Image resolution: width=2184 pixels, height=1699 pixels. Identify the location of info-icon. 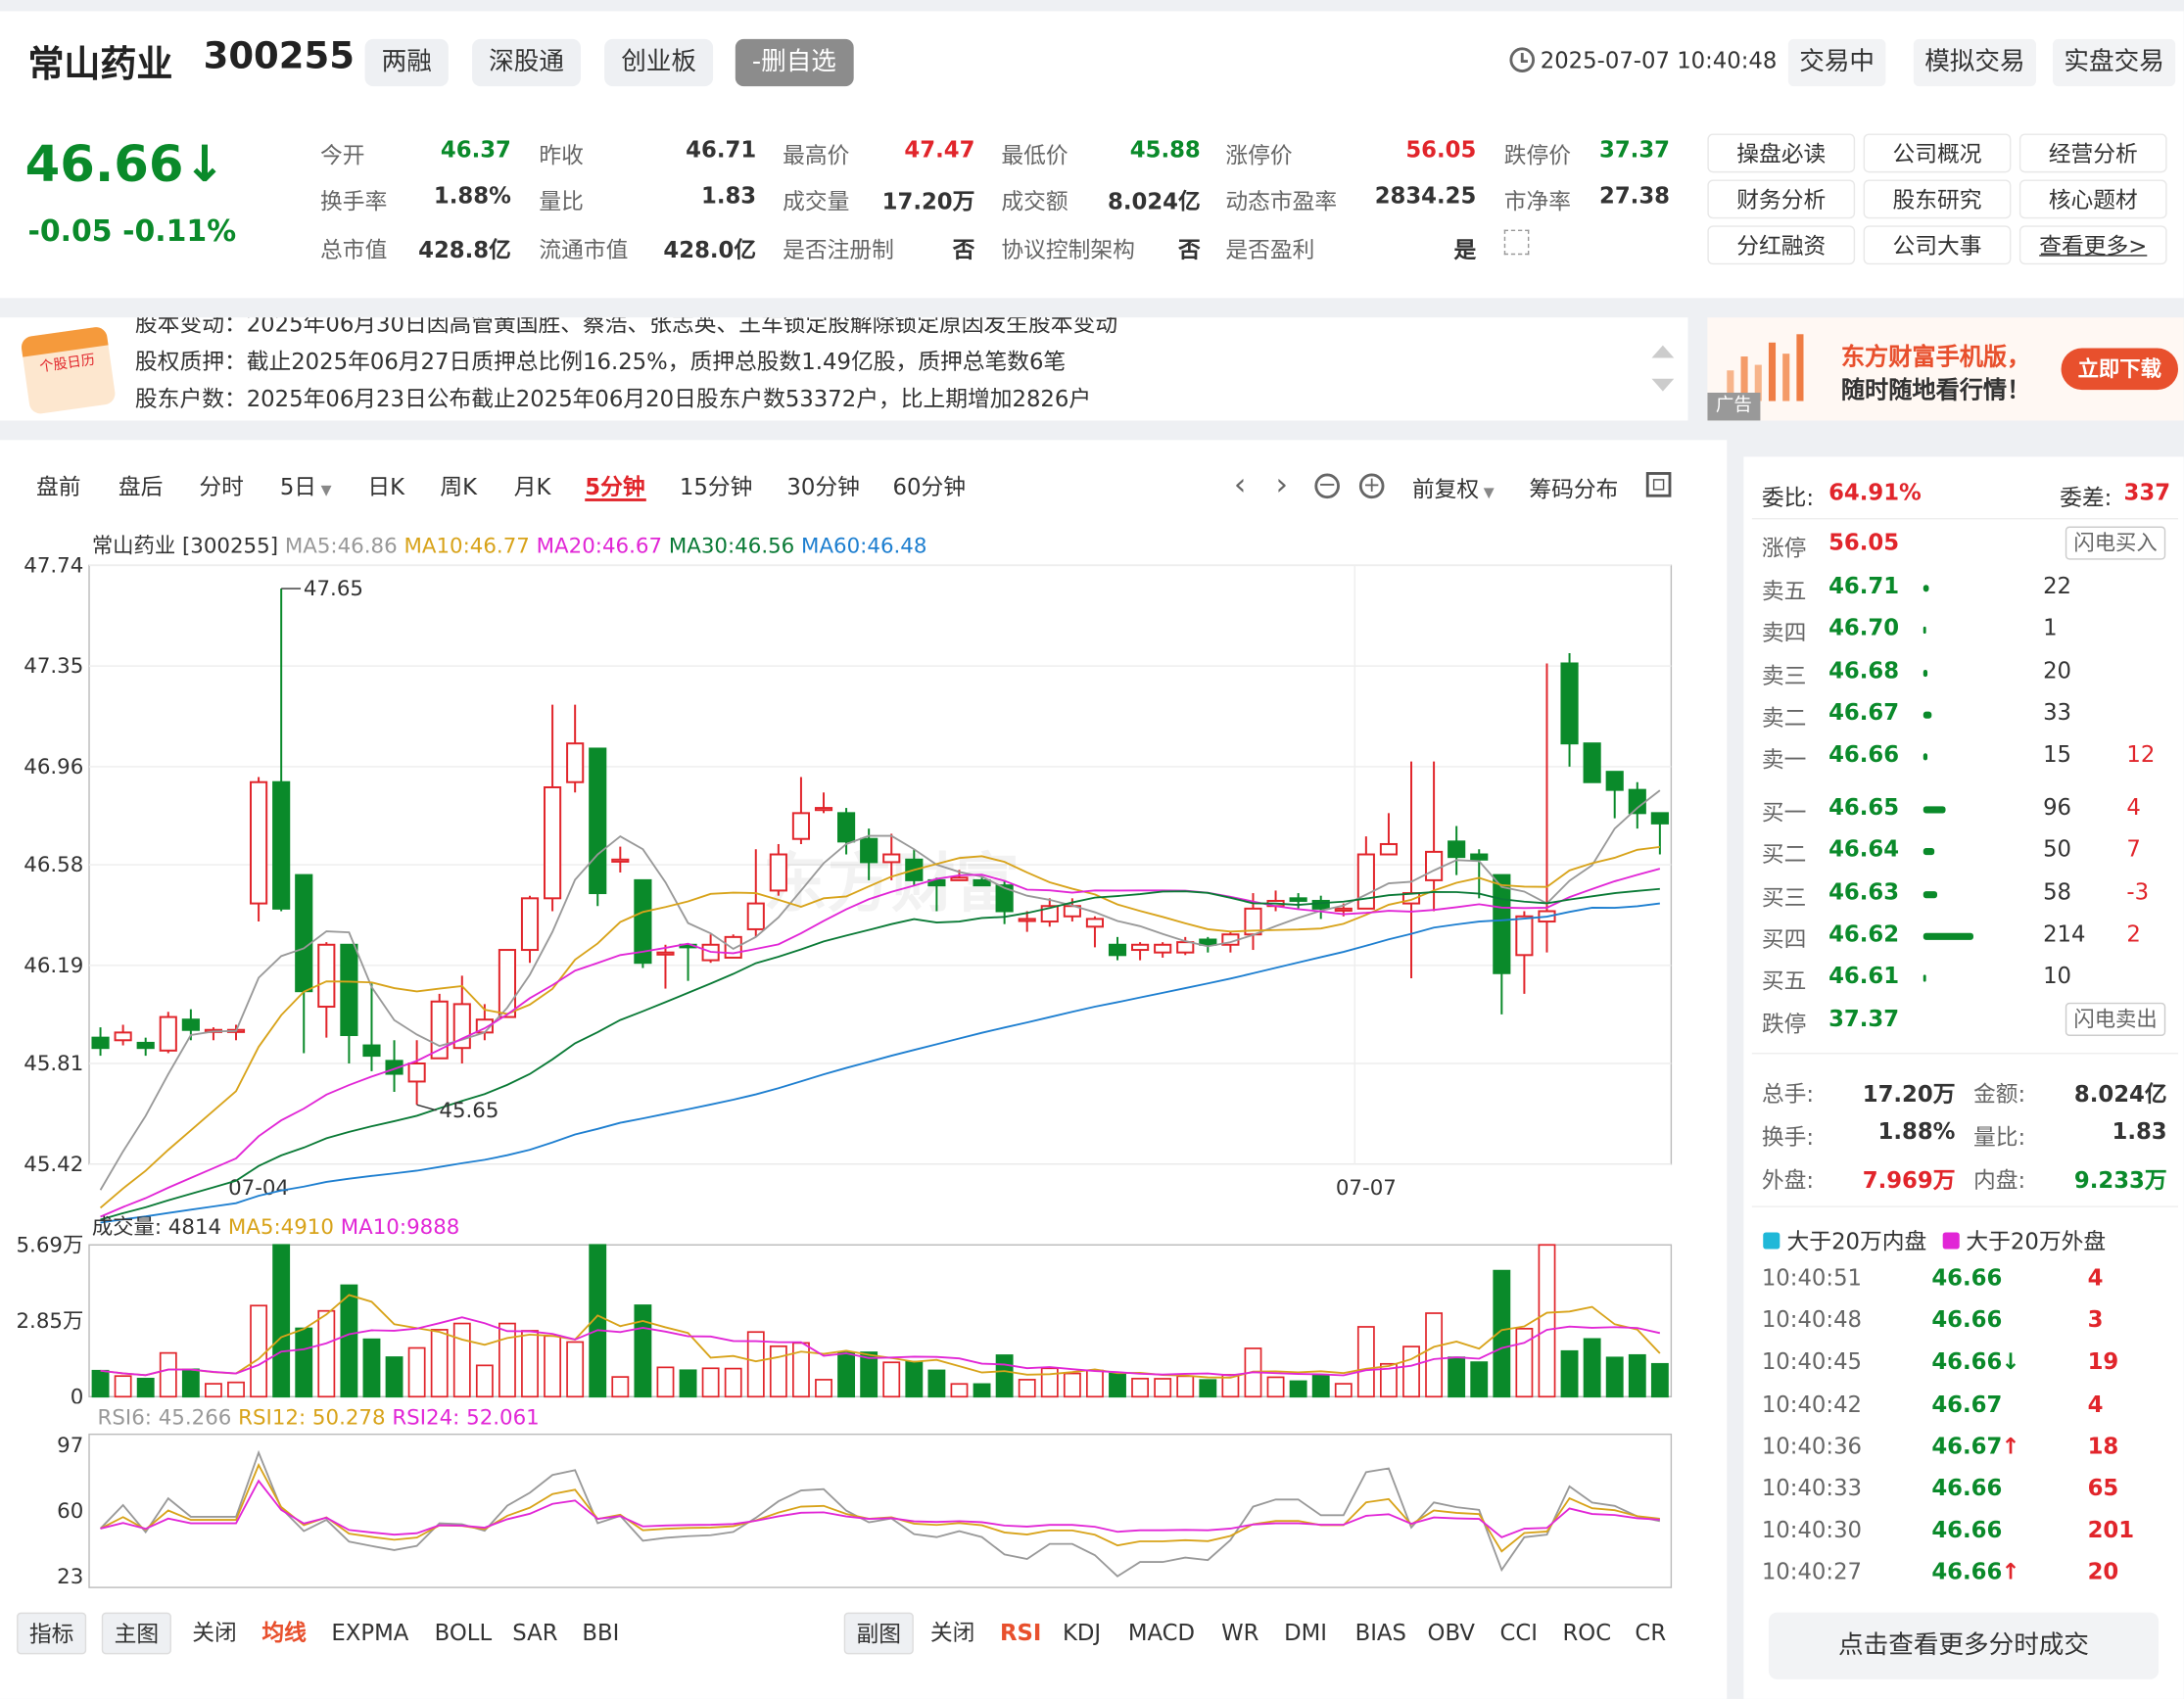
(1516, 242).